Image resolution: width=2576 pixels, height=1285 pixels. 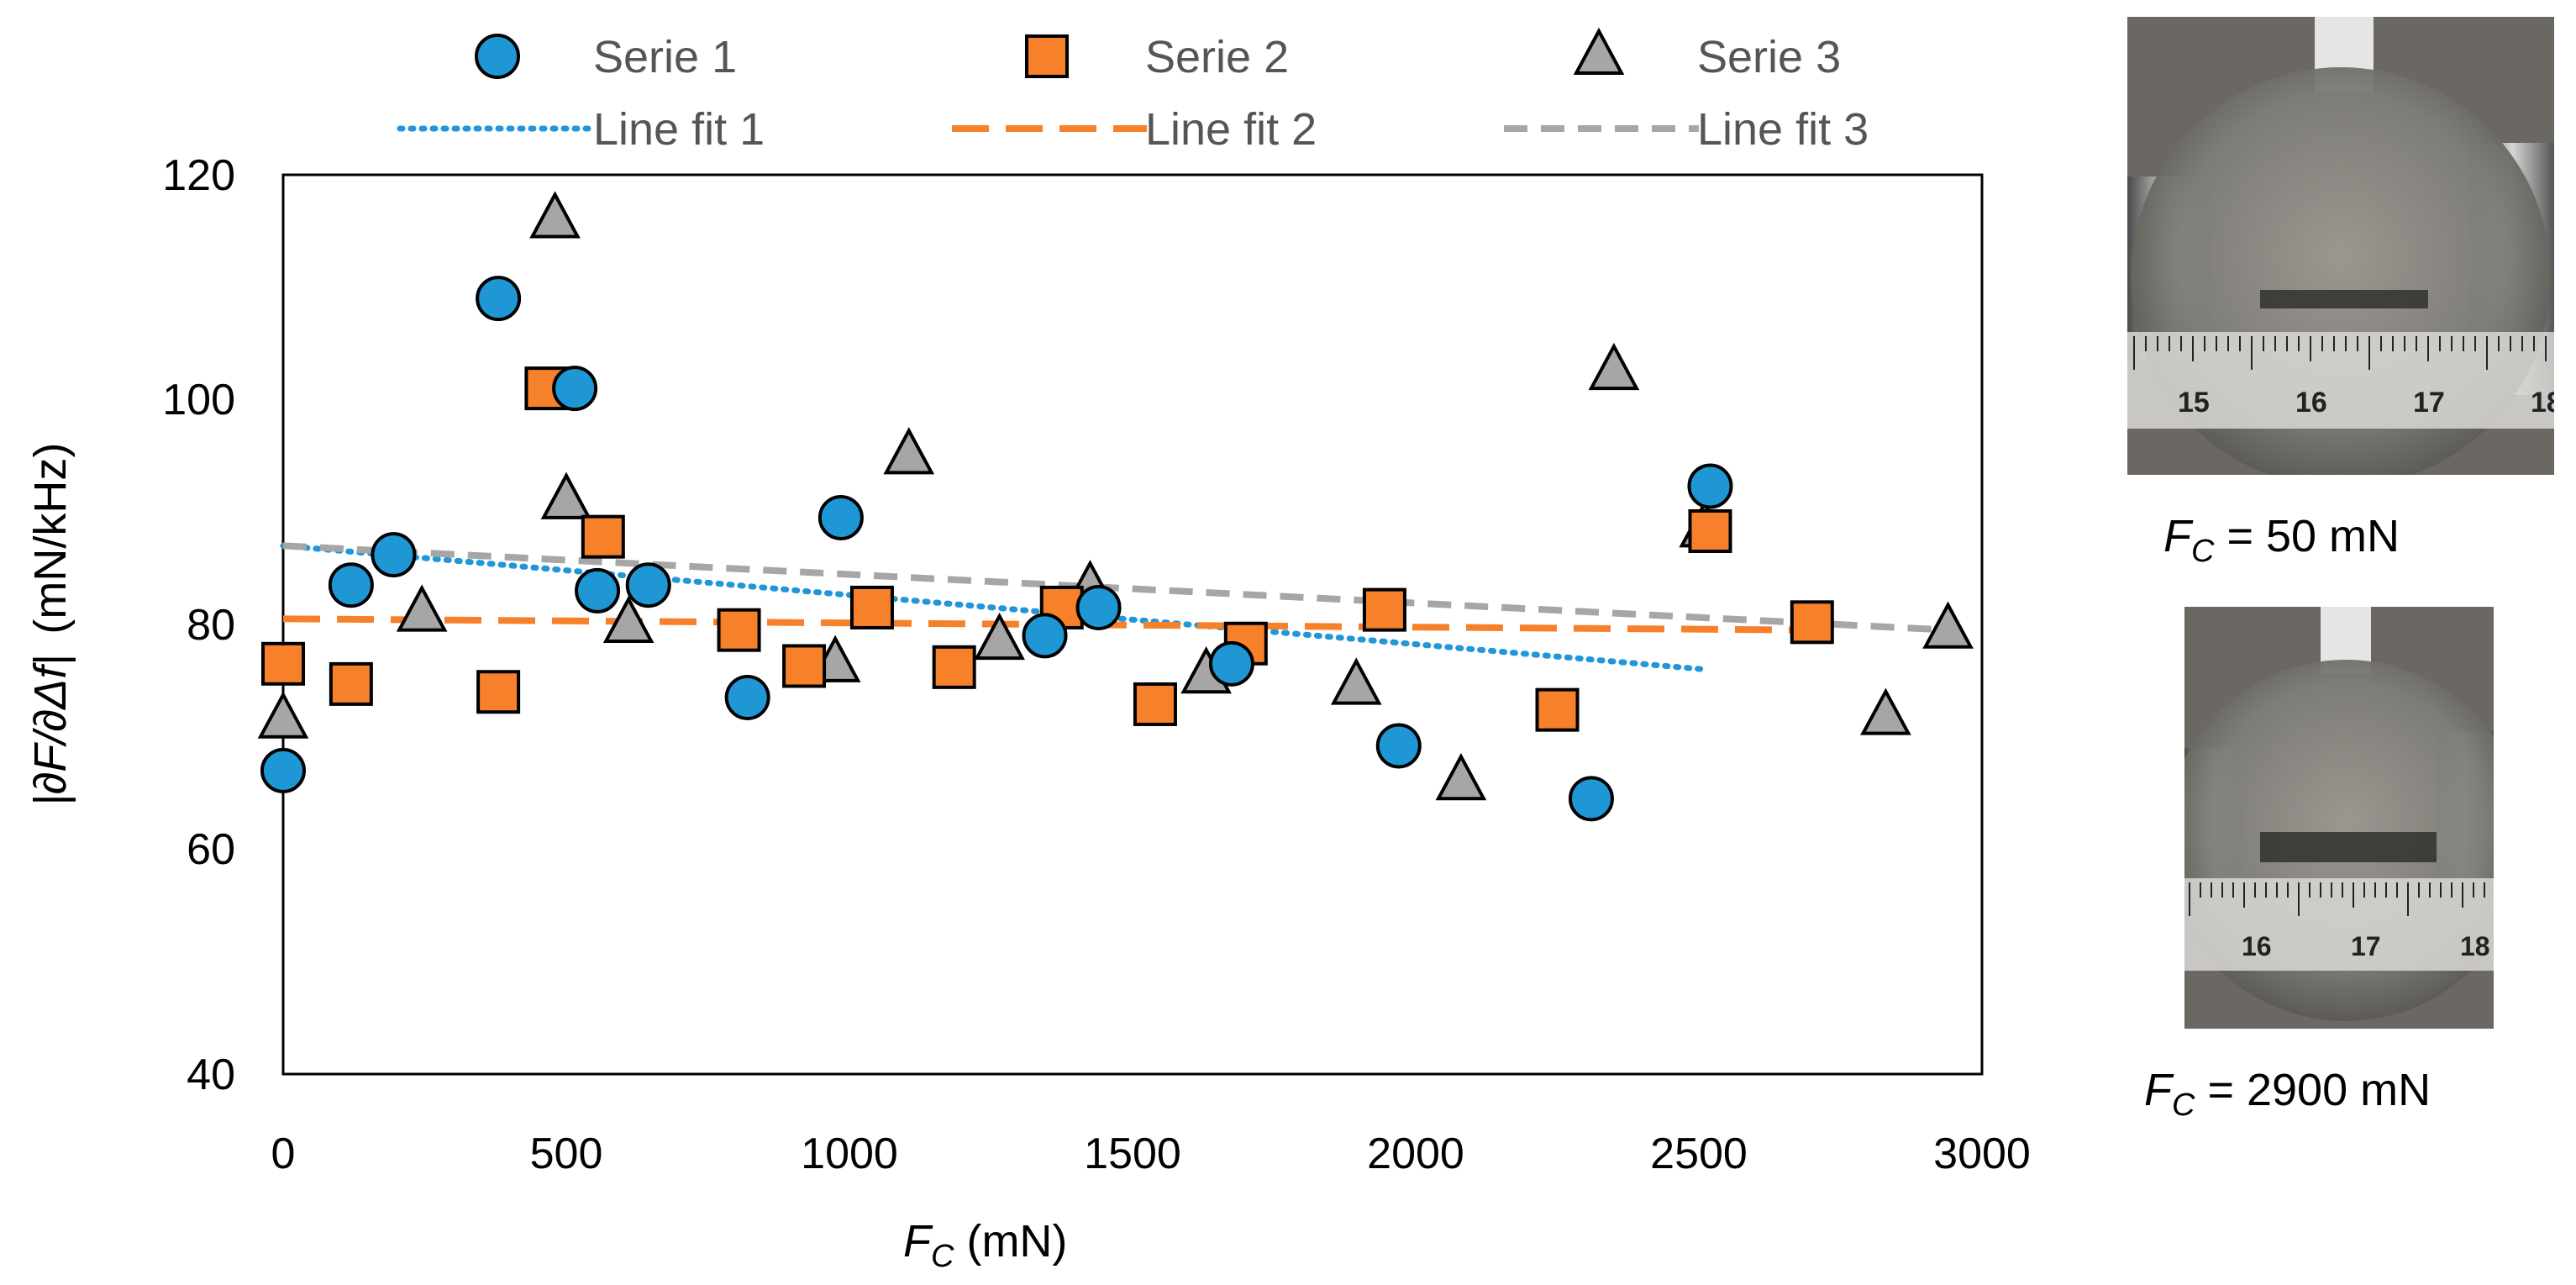 I want to click on caption-value: = 50 mN, so click(x=2307, y=536).